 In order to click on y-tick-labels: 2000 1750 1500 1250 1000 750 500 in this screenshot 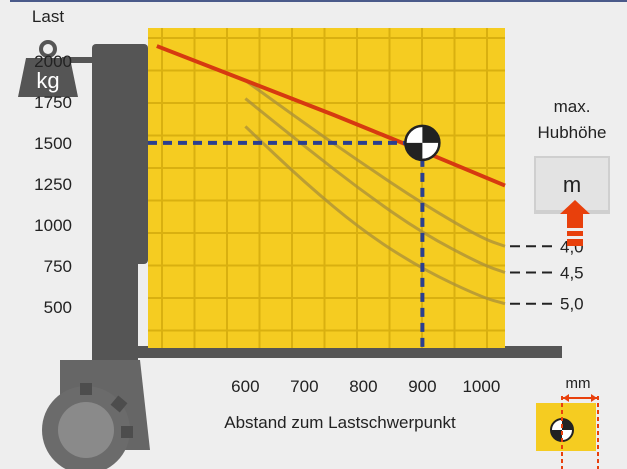, I will do `click(53, 184)`.